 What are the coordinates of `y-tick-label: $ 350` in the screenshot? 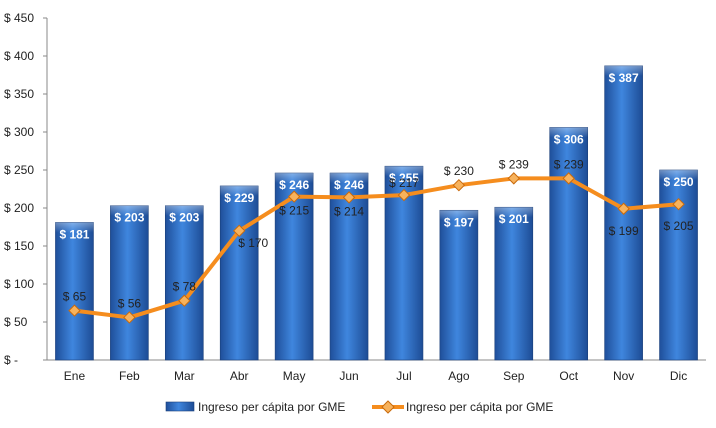 It's located at (19, 94).